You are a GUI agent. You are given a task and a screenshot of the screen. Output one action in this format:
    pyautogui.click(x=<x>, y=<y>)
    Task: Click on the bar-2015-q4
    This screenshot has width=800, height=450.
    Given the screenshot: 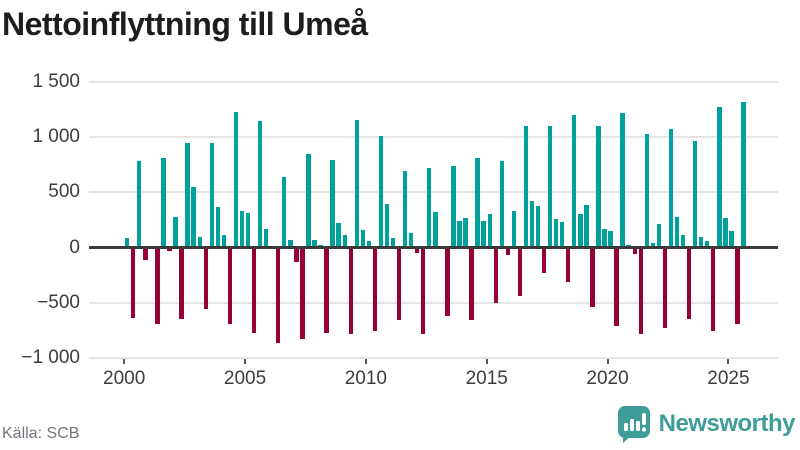 What is the action you would take?
    pyautogui.click(x=508, y=251)
    